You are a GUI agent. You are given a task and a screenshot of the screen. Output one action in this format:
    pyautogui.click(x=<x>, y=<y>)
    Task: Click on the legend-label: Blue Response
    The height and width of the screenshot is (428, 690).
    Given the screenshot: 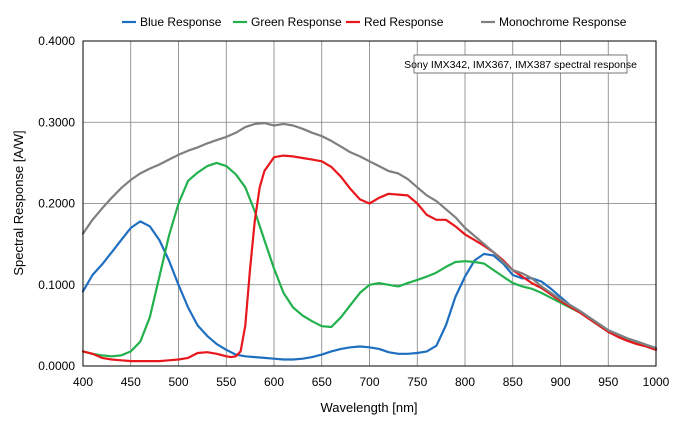 What is the action you would take?
    pyautogui.click(x=181, y=22)
    